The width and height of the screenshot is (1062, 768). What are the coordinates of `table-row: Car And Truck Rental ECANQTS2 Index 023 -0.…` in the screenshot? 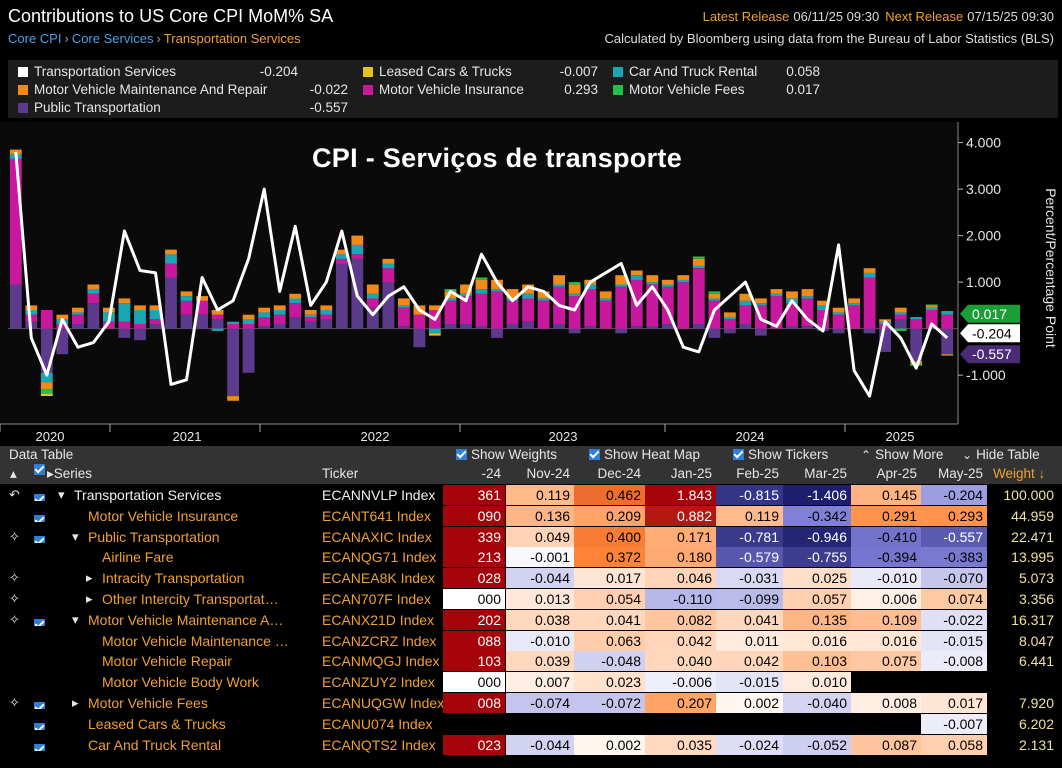 It's located at (531, 744).